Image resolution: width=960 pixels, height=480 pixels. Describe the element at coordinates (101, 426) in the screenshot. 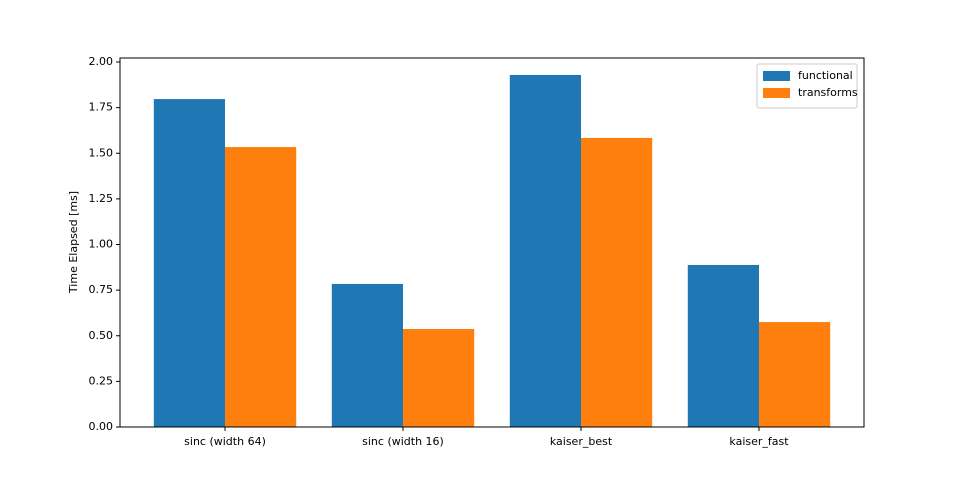

I see `y-tick-label: 0.00` at that location.